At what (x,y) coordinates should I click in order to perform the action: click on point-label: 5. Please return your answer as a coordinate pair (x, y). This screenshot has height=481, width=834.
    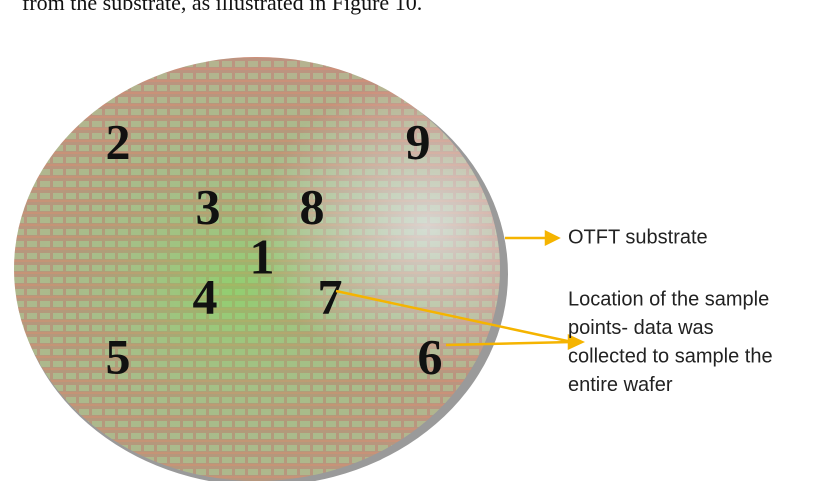
    Looking at the image, I should click on (118, 356).